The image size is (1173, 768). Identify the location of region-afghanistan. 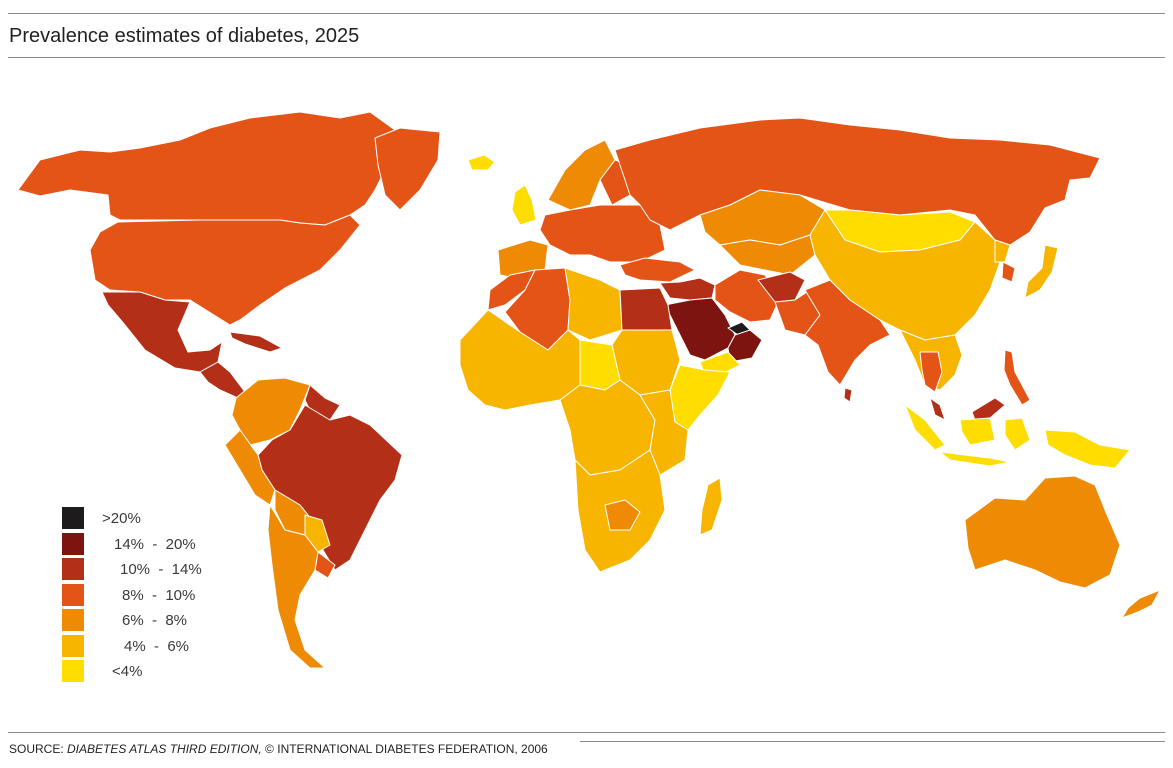
(781, 287).